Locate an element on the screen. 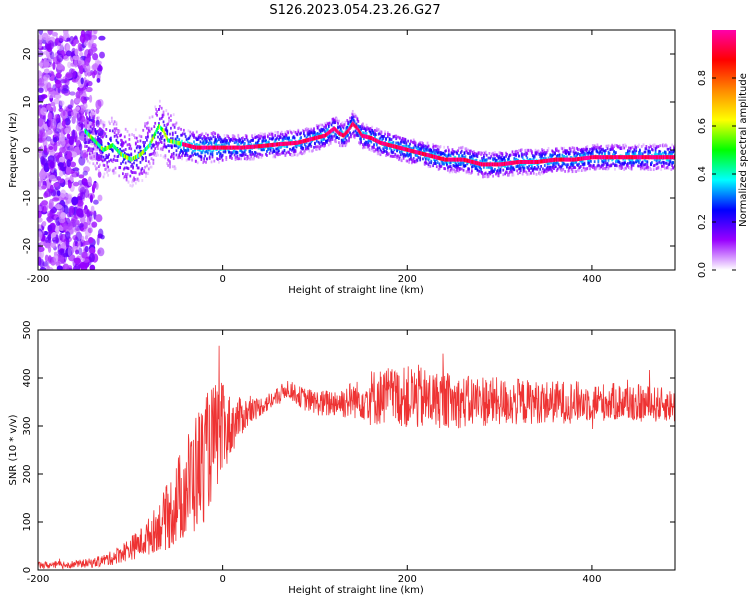 Image resolution: width=750 pixels, height=600 pixels. snr-y-tick-label: 500 is located at coordinates (27, 329).